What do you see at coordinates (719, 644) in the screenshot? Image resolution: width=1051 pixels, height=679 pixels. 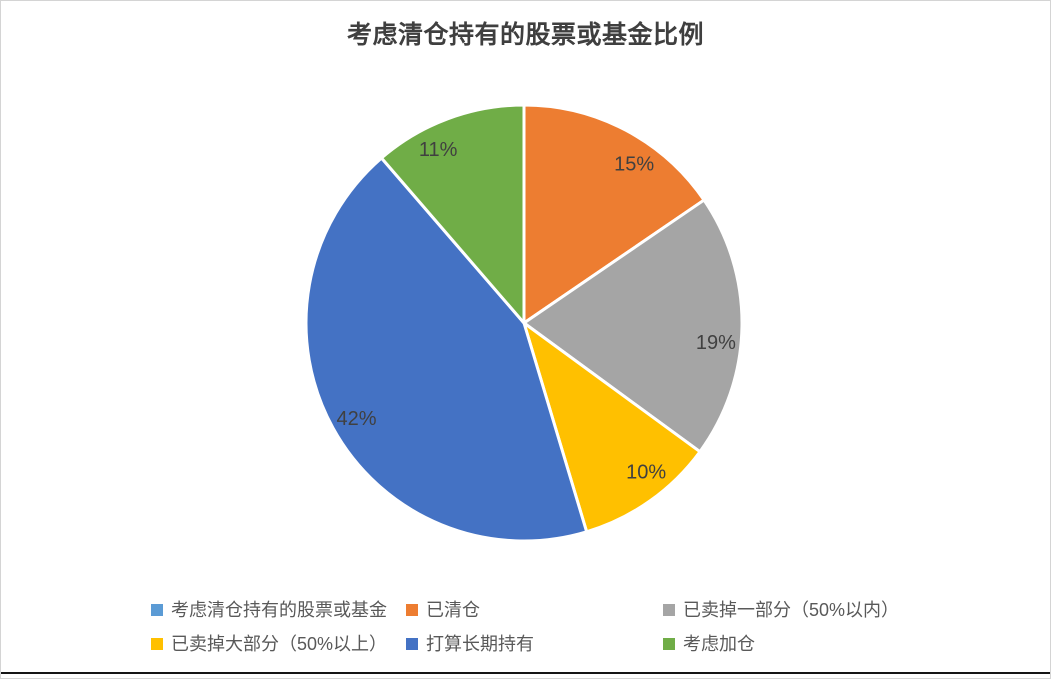 I see `legend-label: 考虑加仓` at bounding box center [719, 644].